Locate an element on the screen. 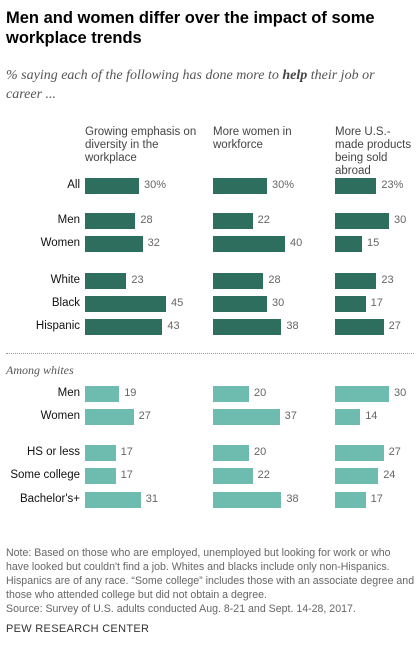 The height and width of the screenshot is (653, 420). section-divider is located at coordinates (210, 353).